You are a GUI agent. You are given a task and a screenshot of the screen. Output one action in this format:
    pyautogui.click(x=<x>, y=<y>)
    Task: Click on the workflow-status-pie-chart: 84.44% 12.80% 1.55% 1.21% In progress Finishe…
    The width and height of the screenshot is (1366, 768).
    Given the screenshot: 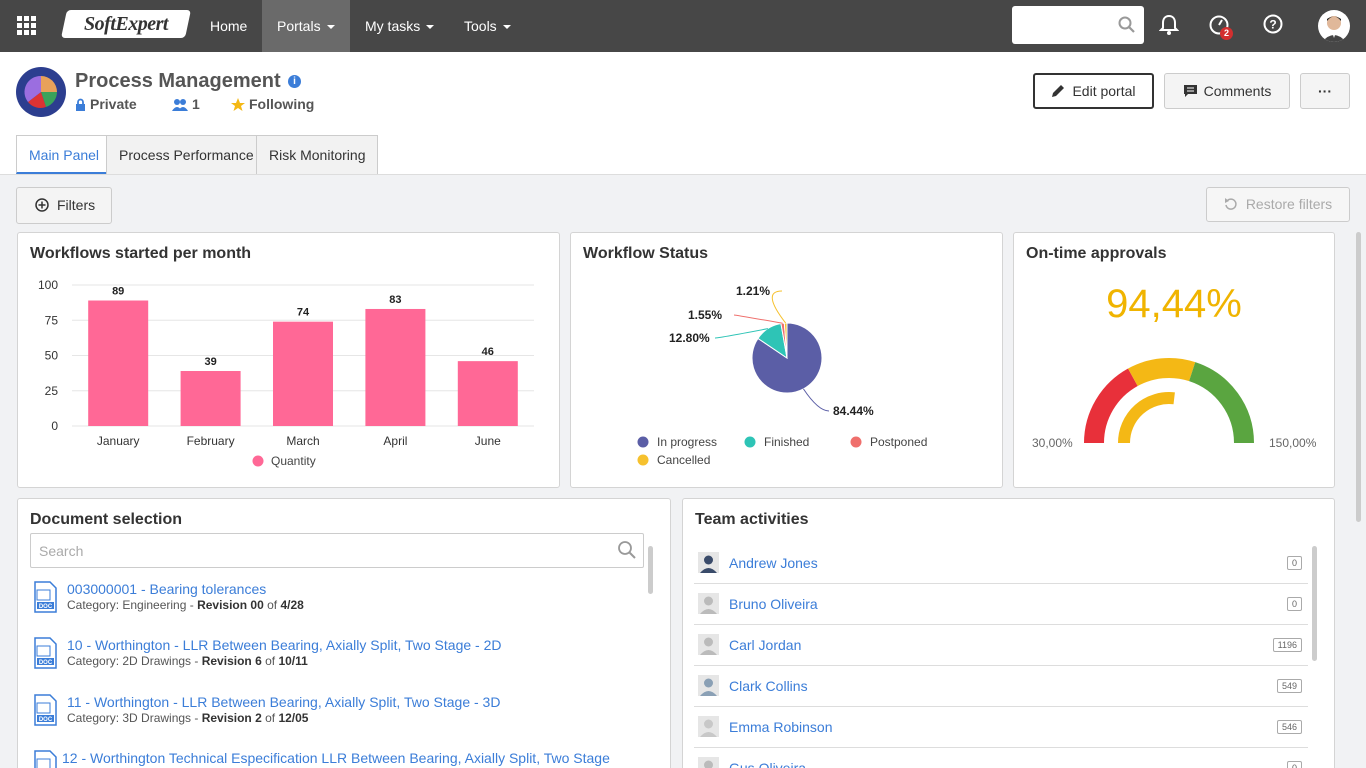 What is the action you would take?
    pyautogui.click(x=782, y=375)
    